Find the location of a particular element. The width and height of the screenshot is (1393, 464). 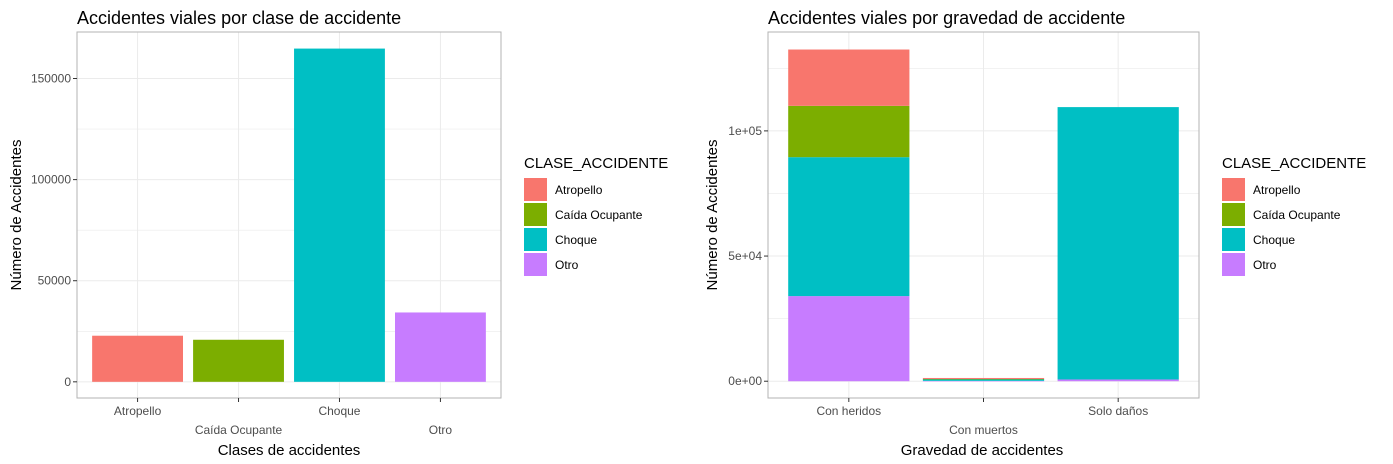

y-tick-label: 100000 is located at coordinates (51, 180).